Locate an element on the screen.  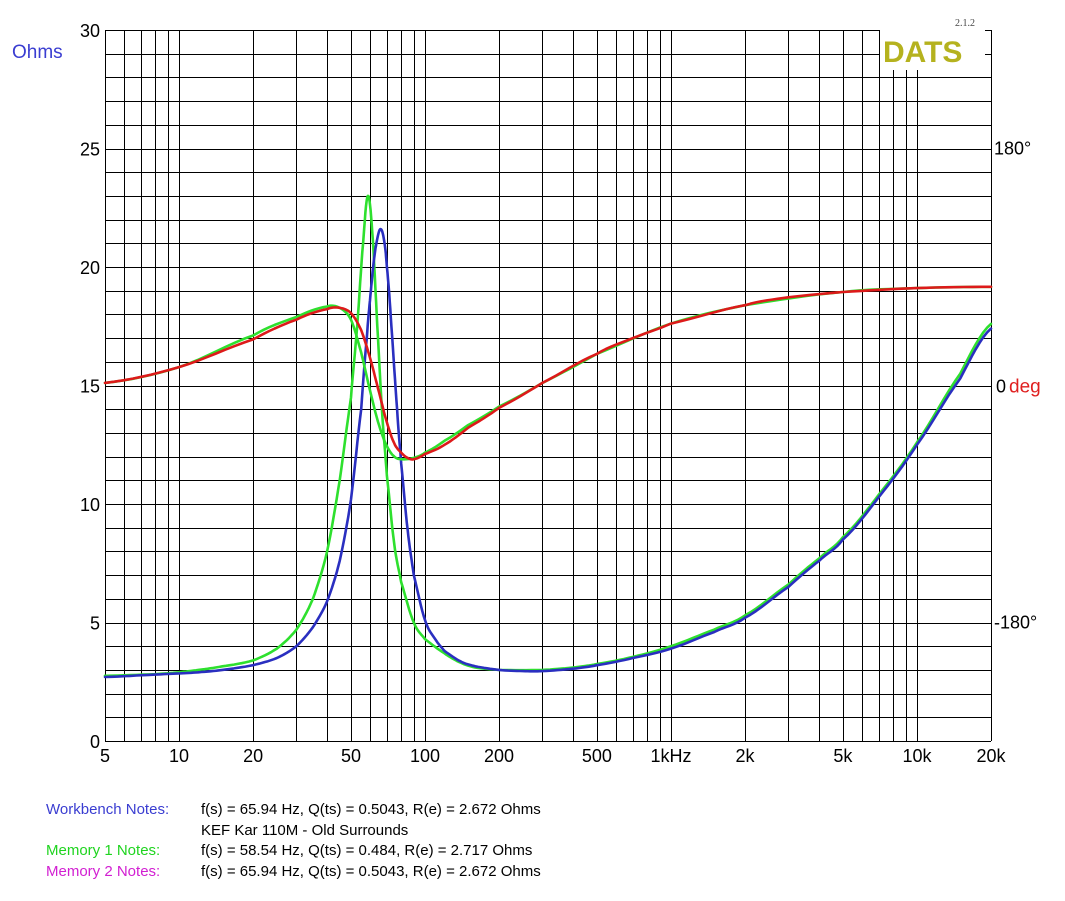
left-tick-label: 5 is located at coordinates (95, 624).